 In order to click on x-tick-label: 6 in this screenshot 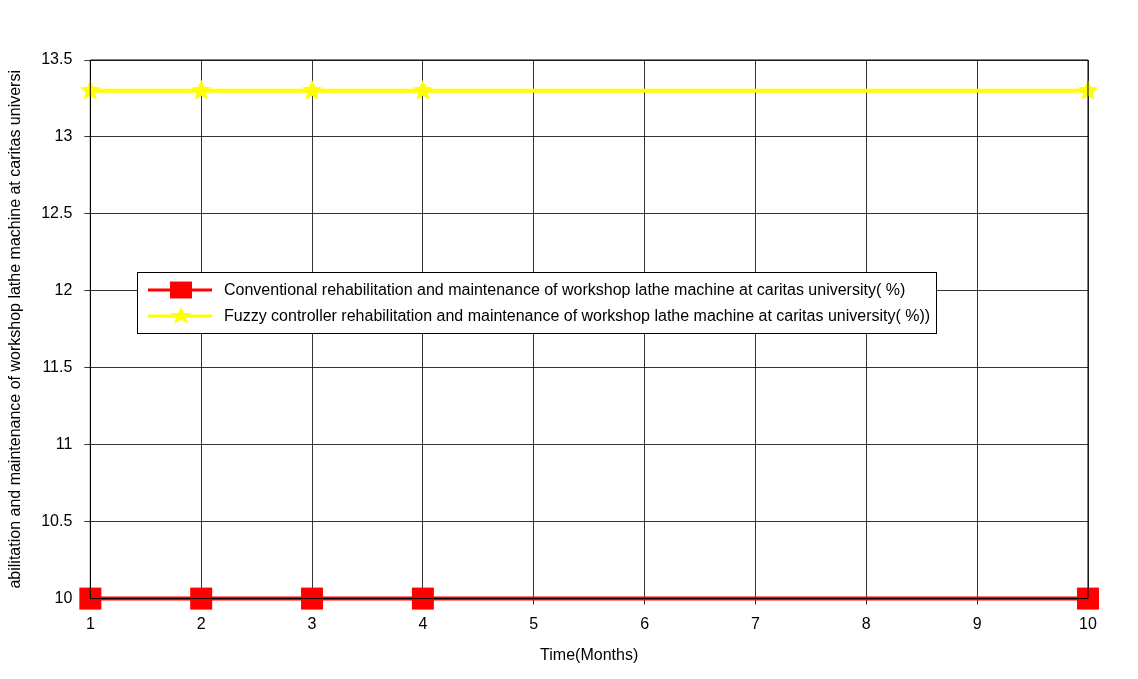, I will do `click(645, 623)`.